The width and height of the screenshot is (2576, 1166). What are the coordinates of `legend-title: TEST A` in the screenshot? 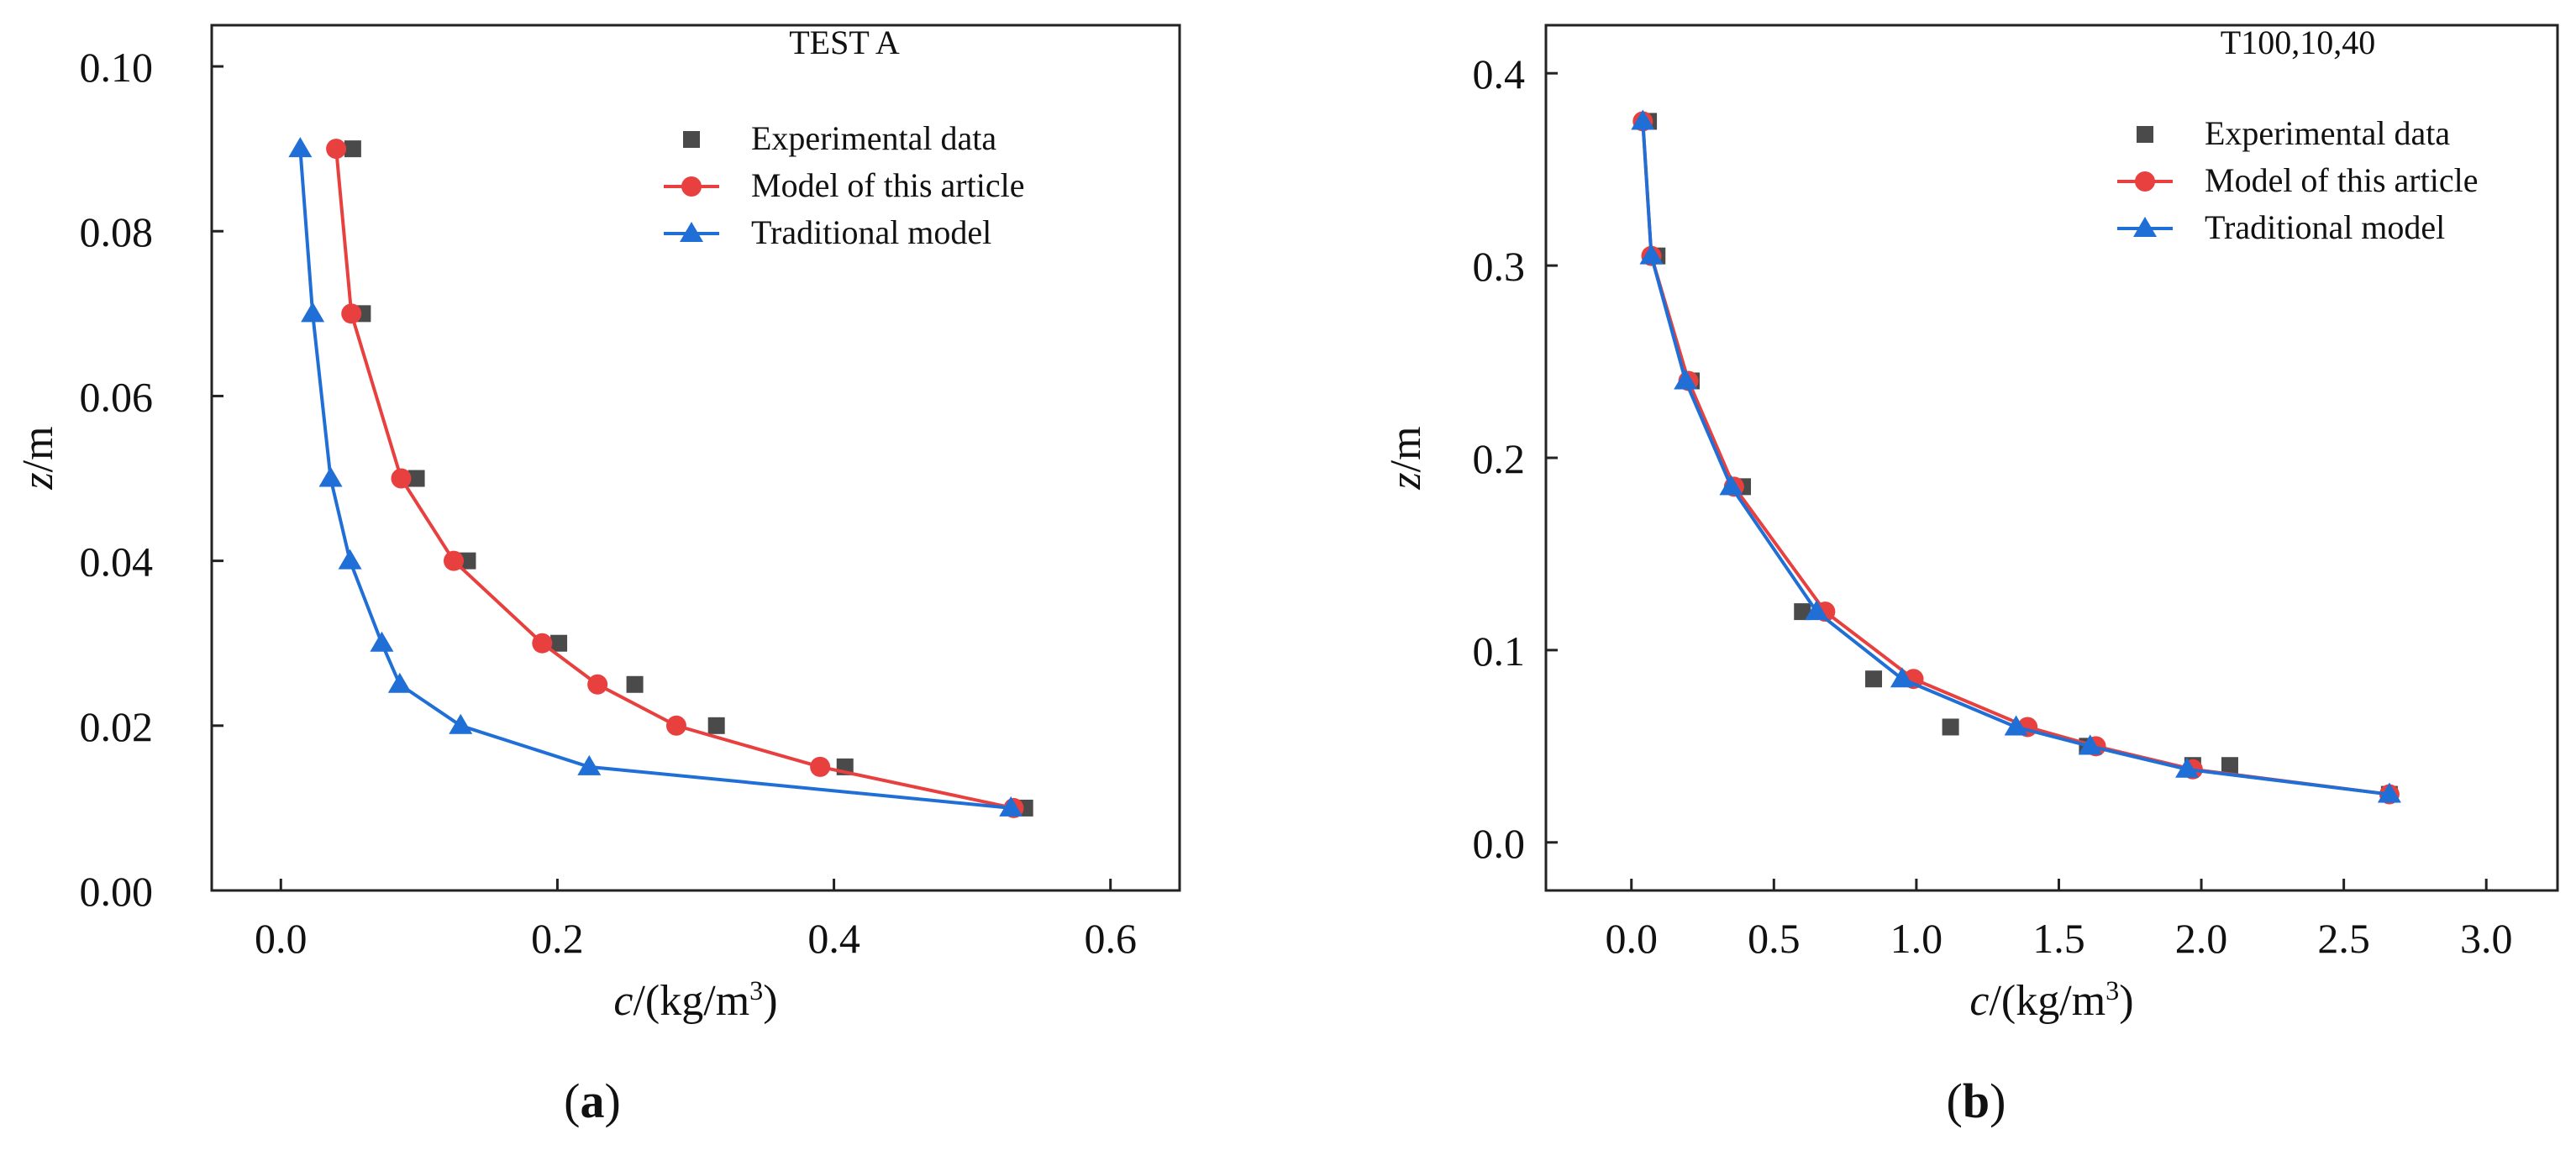 It's located at (844, 42).